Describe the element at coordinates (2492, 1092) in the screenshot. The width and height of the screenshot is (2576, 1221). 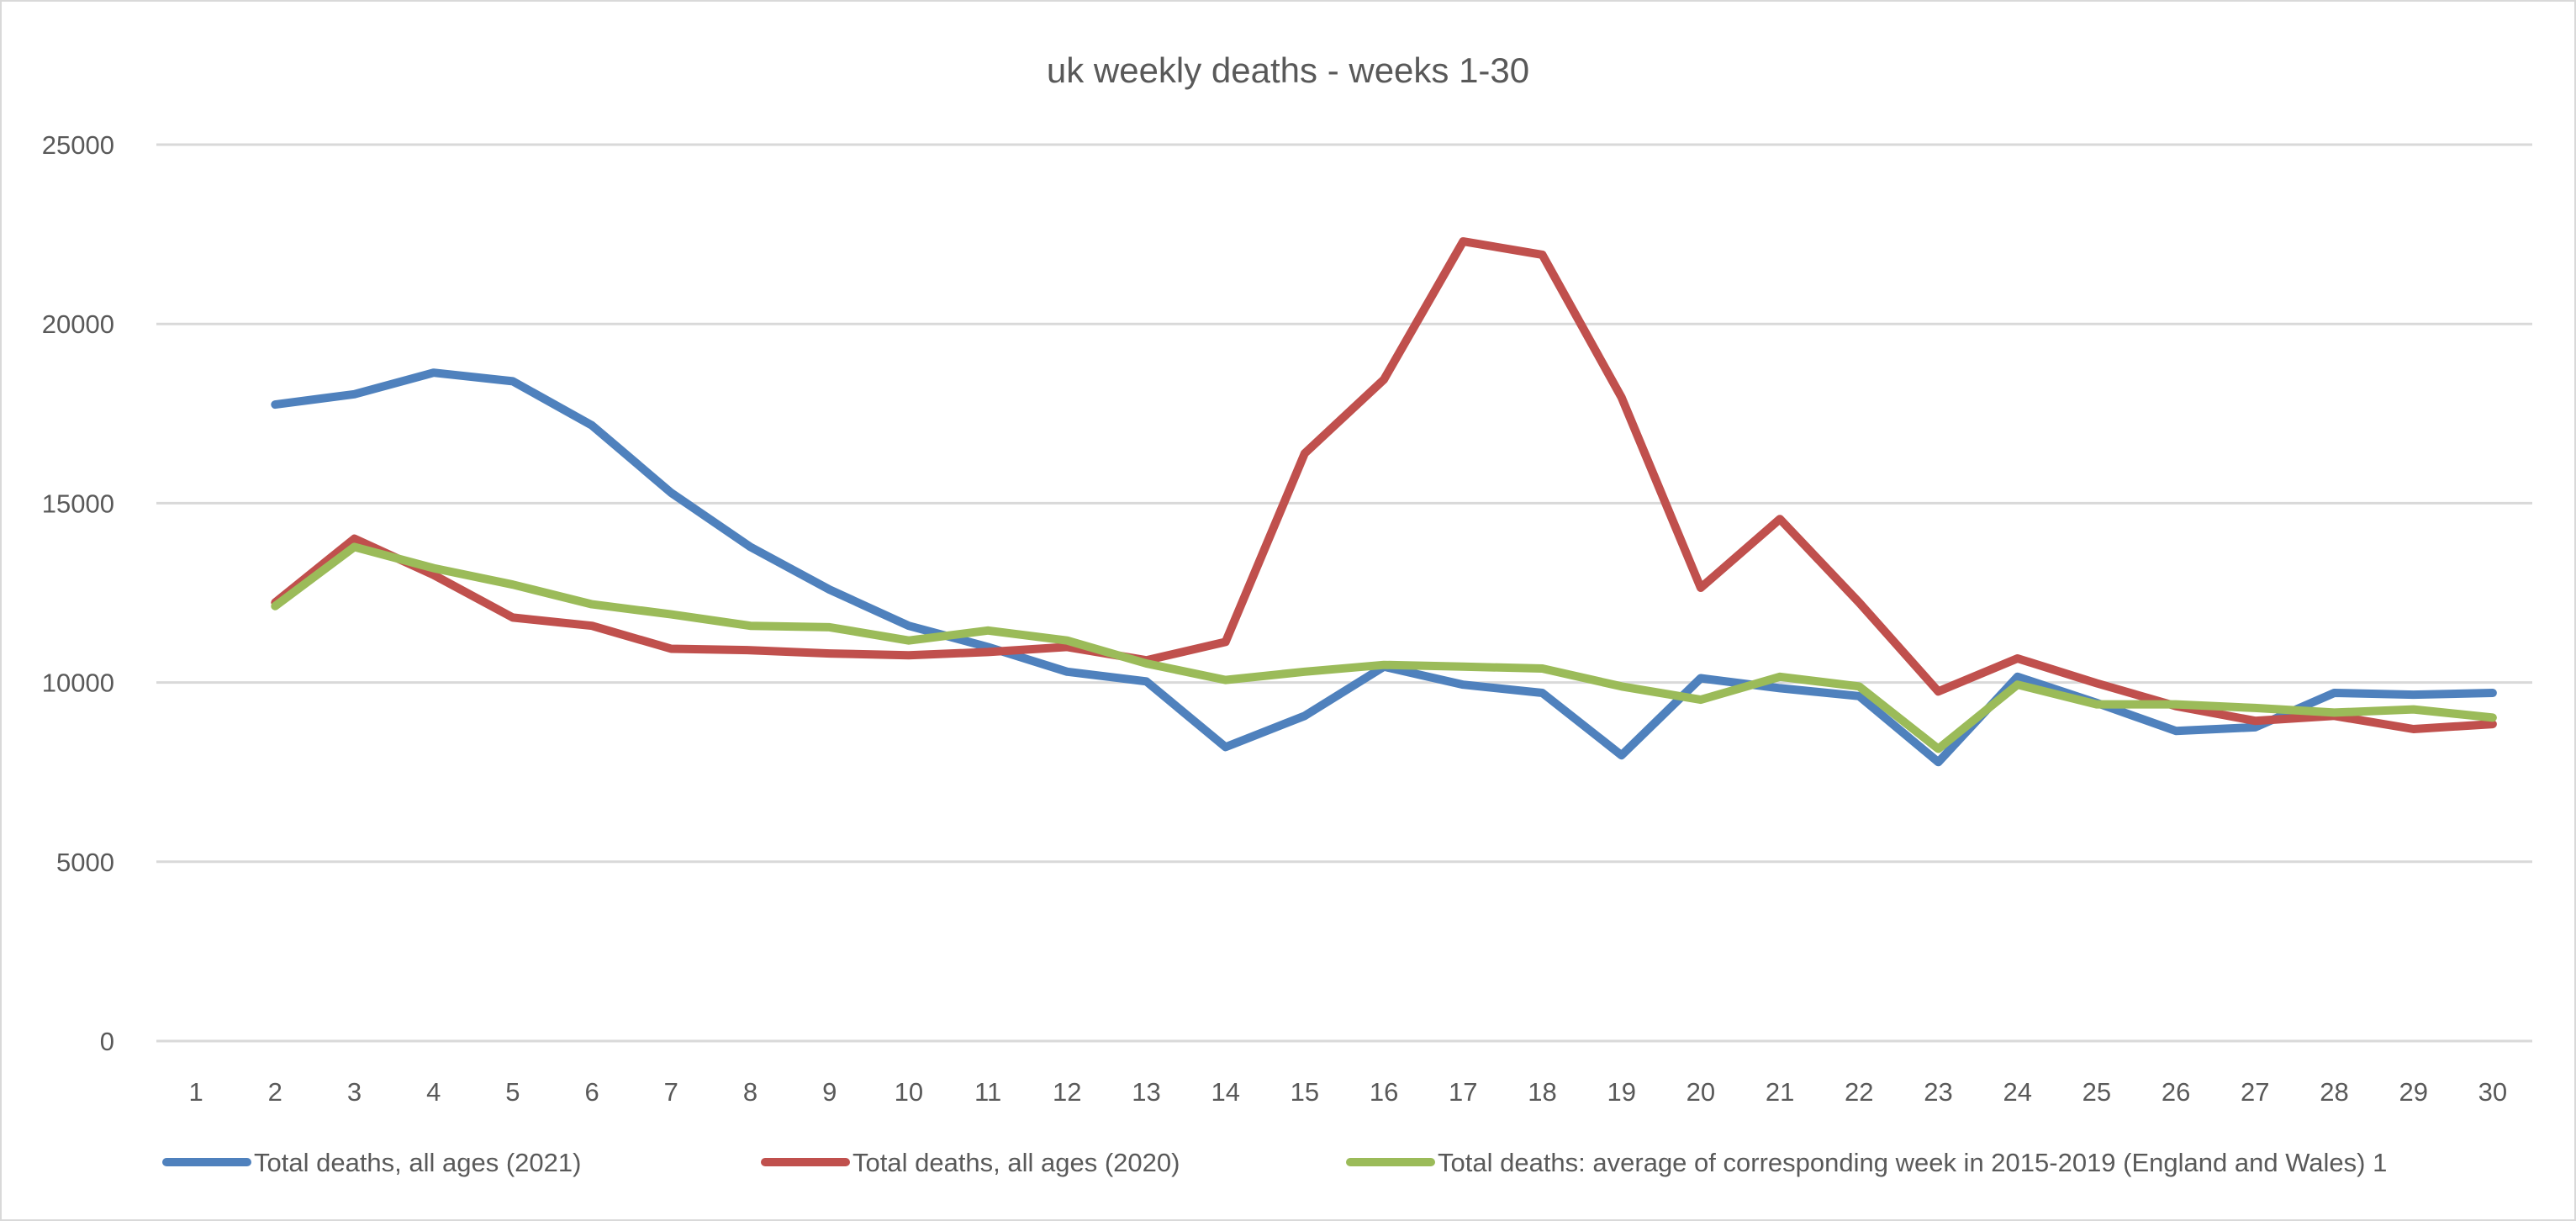
I see `x-tick-label: 30` at that location.